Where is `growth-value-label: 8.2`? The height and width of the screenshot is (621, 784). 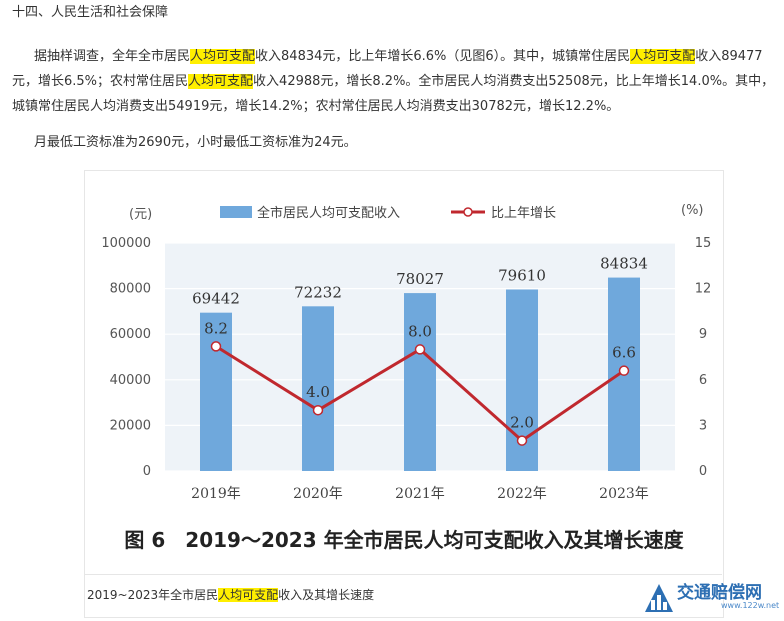
growth-value-label: 8.2 is located at coordinates (216, 328).